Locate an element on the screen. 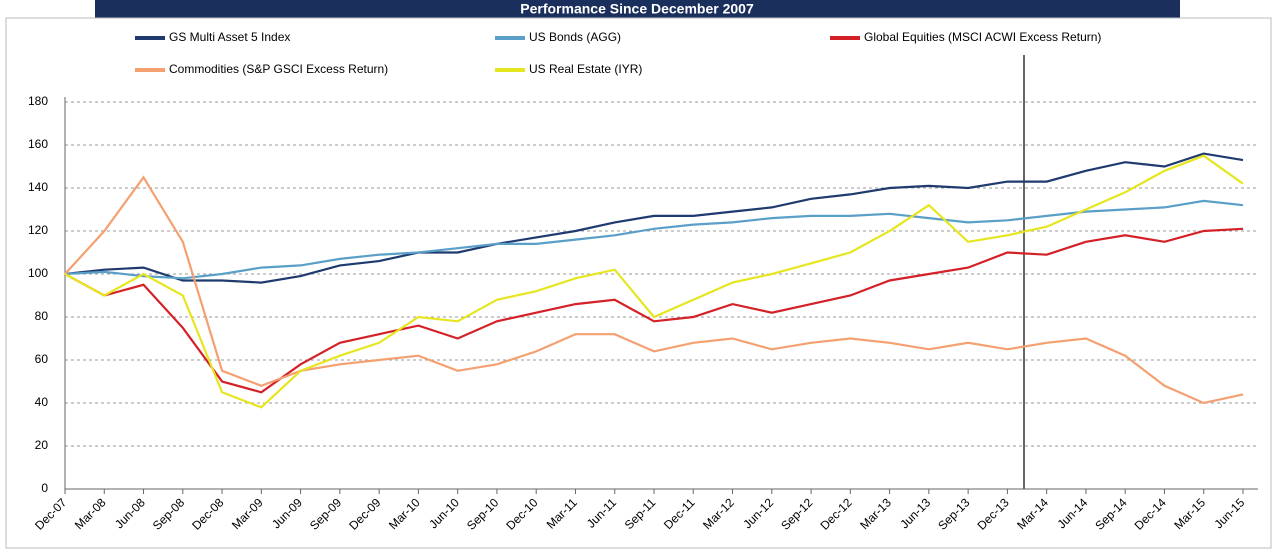 This screenshot has height=555, width=1277. x-tick-label: Jun-14 is located at coordinates (1072, 513).